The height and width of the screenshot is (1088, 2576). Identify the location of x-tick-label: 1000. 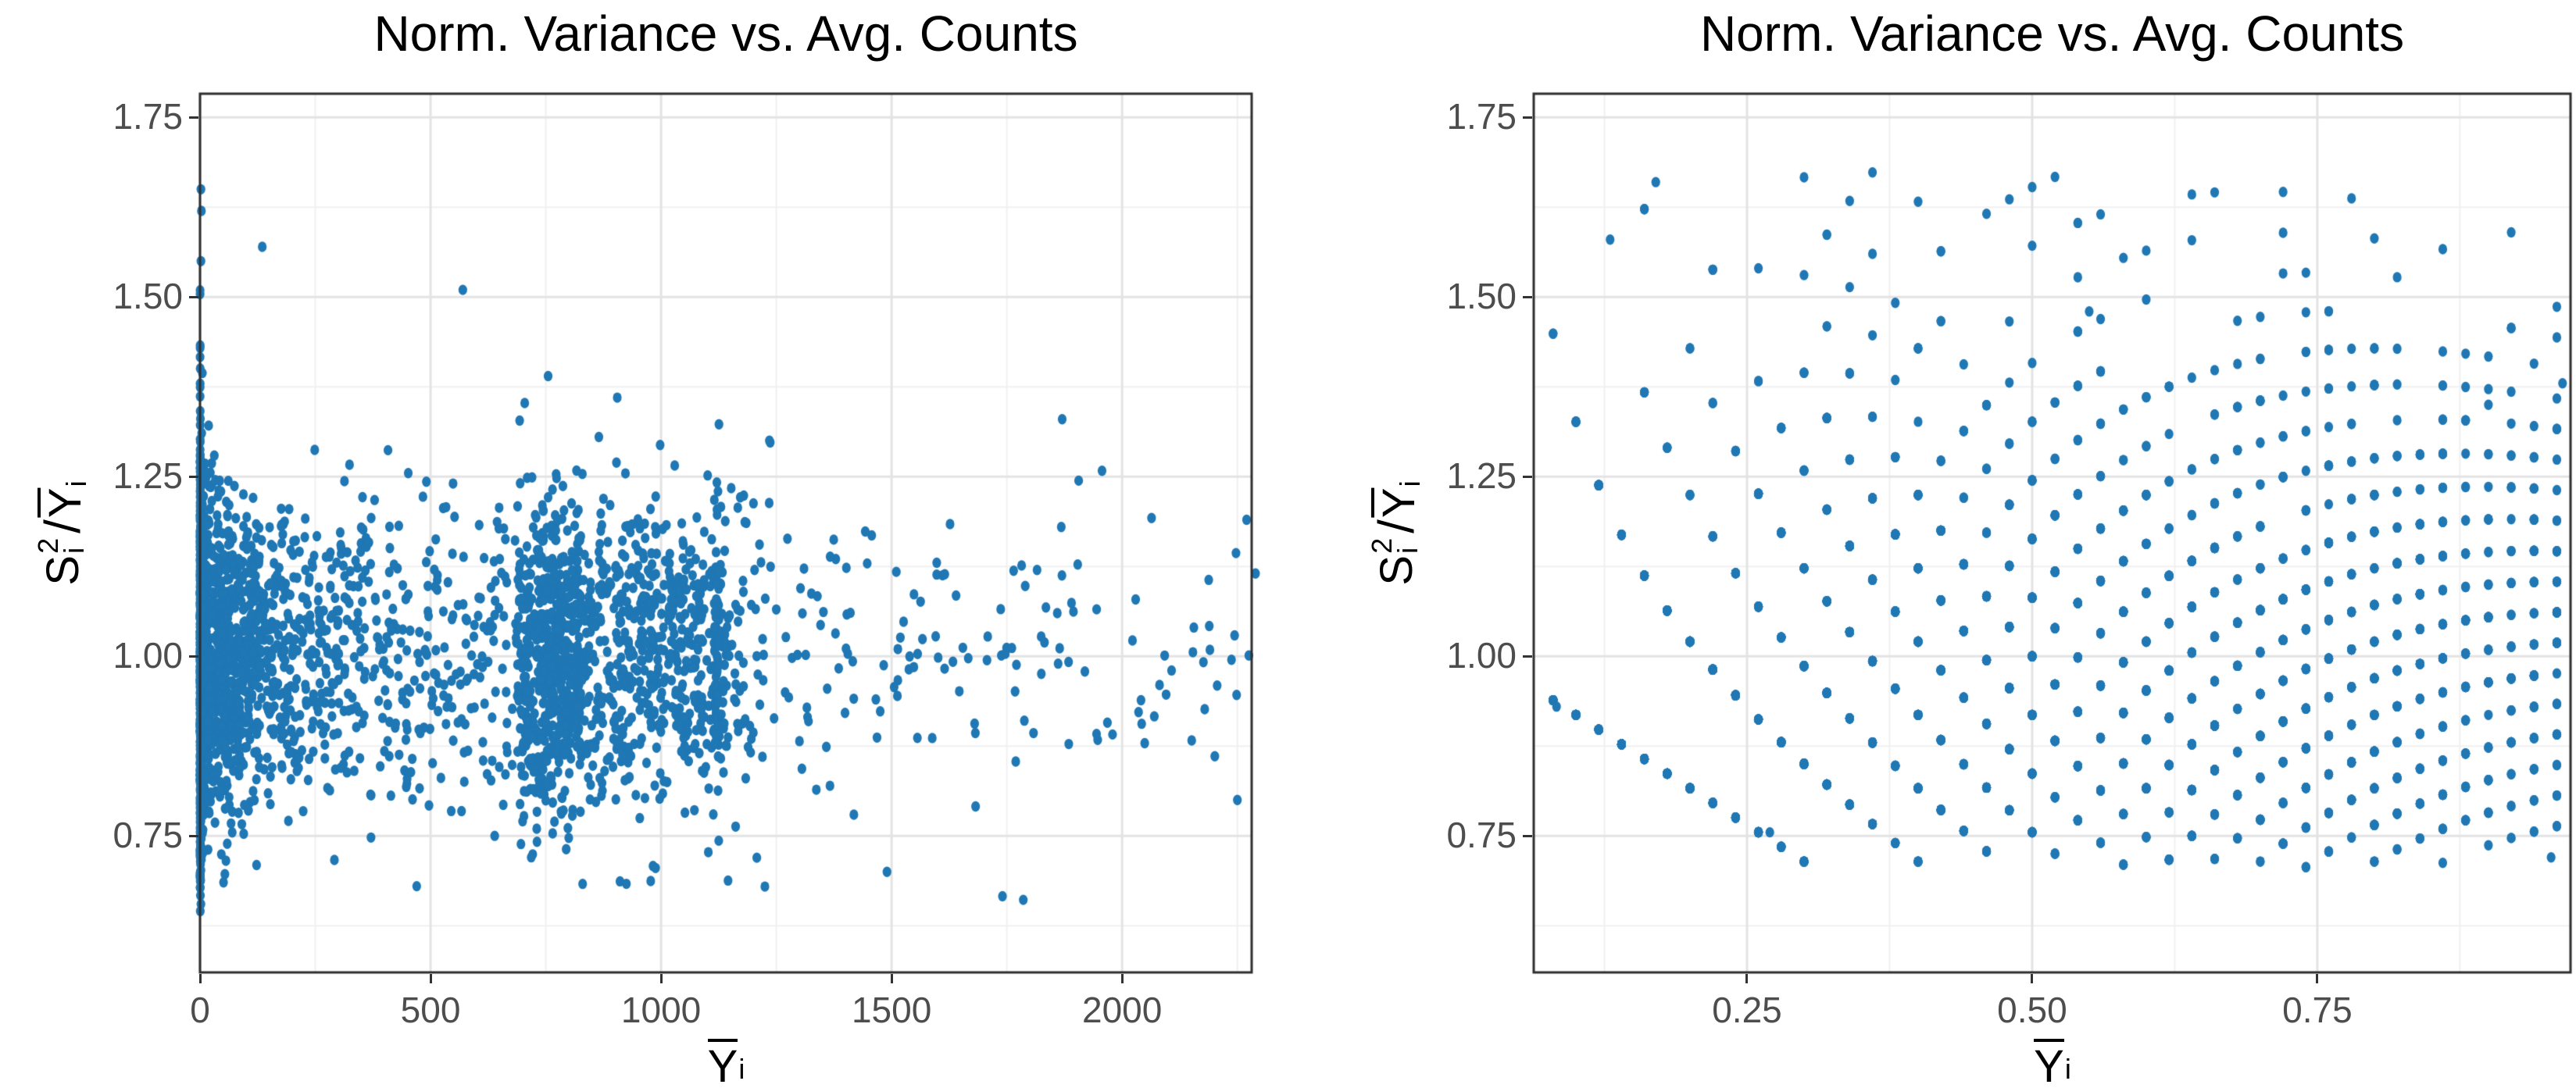
(661, 1010).